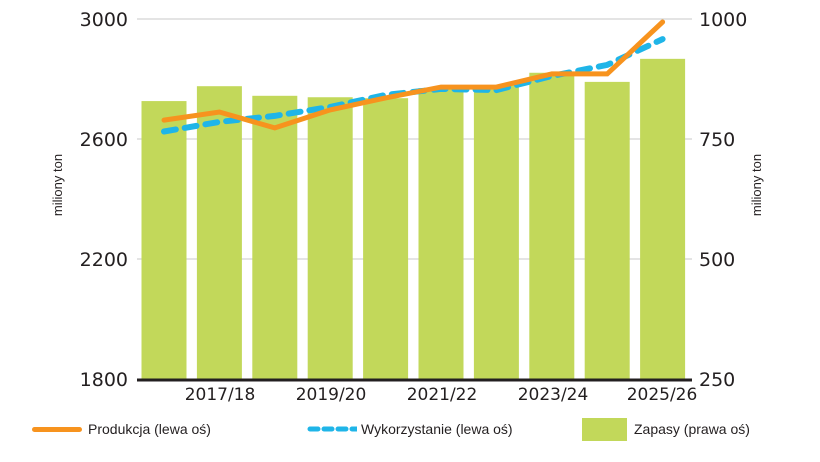  I want to click on right-tick: 750, so click(717, 140).